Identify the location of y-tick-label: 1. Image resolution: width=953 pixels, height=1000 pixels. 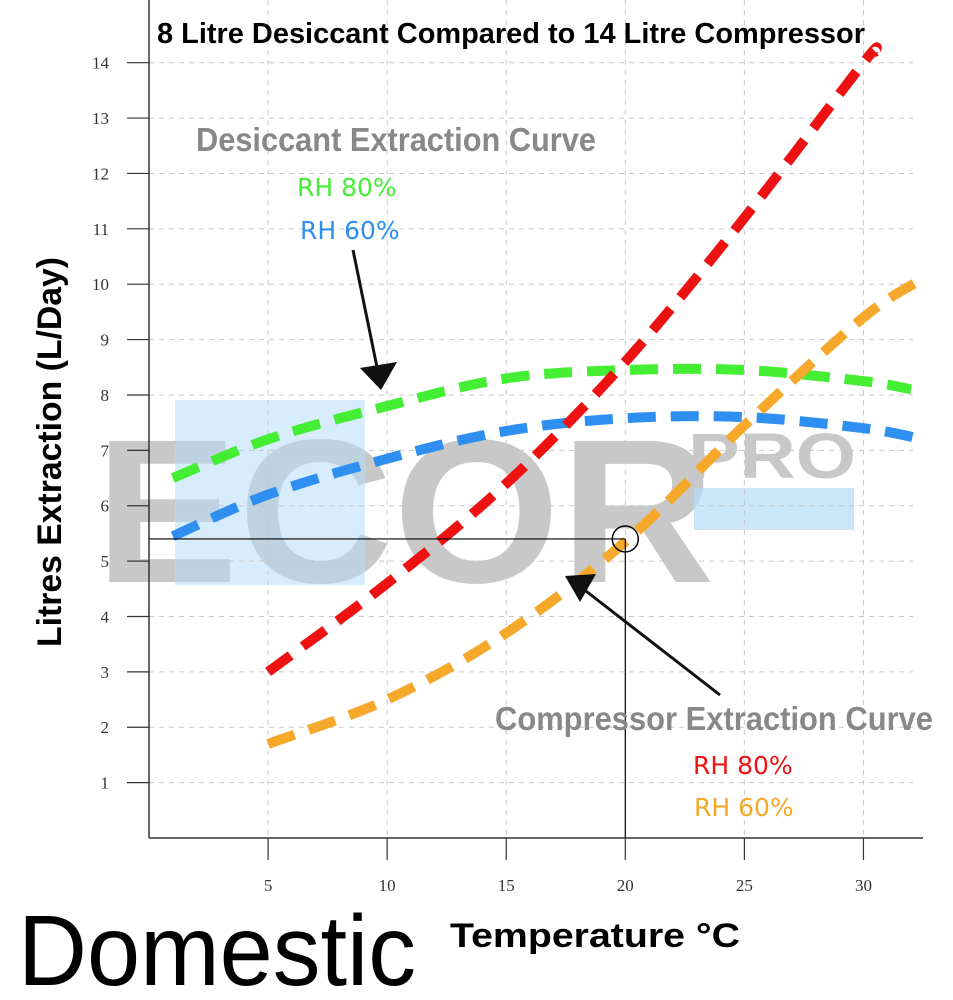
(105, 783).